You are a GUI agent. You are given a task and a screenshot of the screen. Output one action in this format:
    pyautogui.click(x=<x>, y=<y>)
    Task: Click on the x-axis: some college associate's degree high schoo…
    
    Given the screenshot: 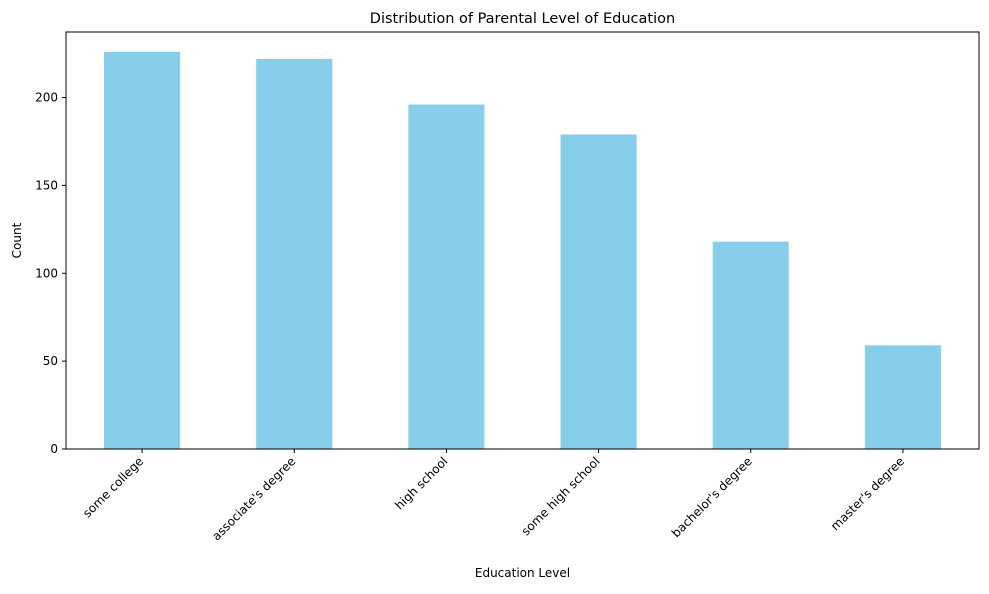 What is the action you would take?
    pyautogui.click(x=493, y=496)
    